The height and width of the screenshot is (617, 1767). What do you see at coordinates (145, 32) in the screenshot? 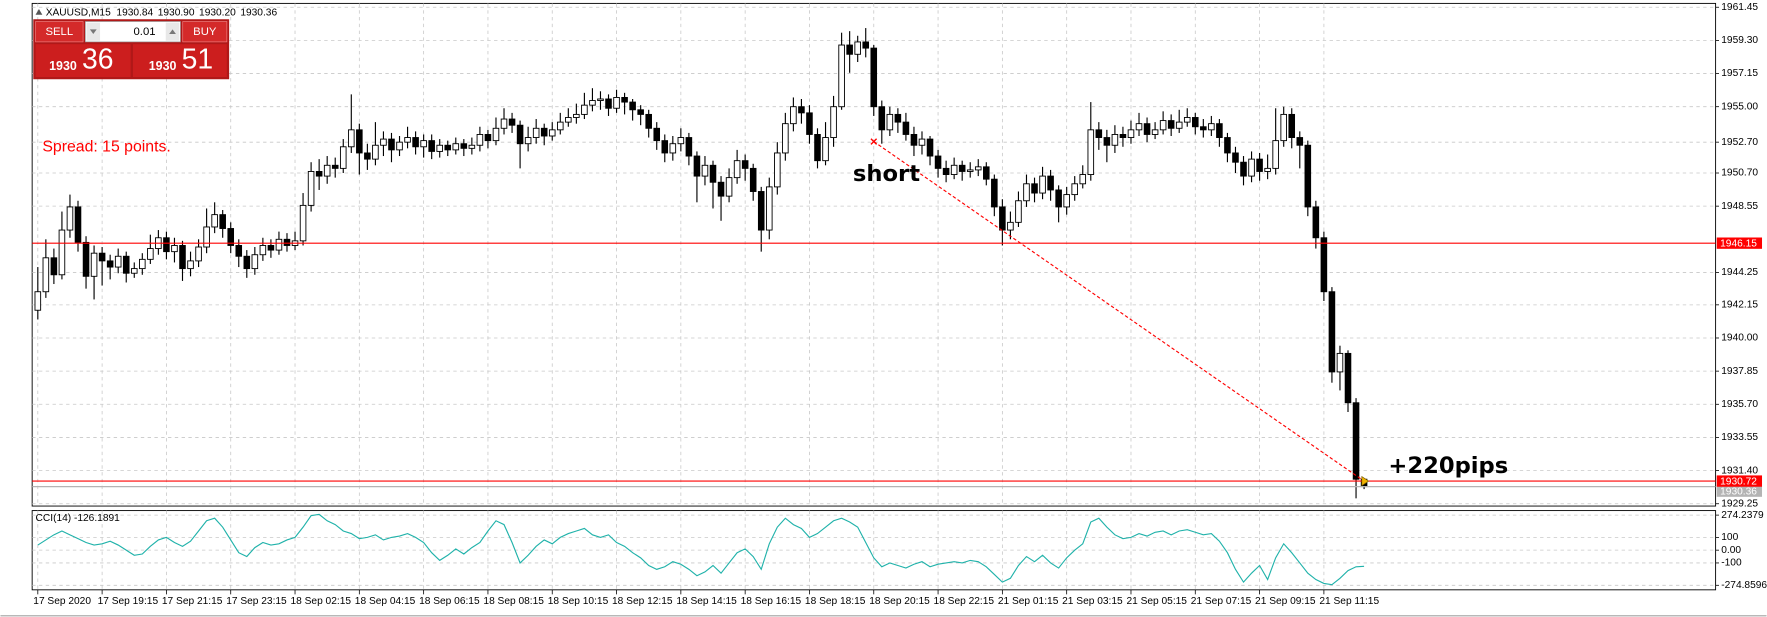
I see `volume-value: 0.01` at bounding box center [145, 32].